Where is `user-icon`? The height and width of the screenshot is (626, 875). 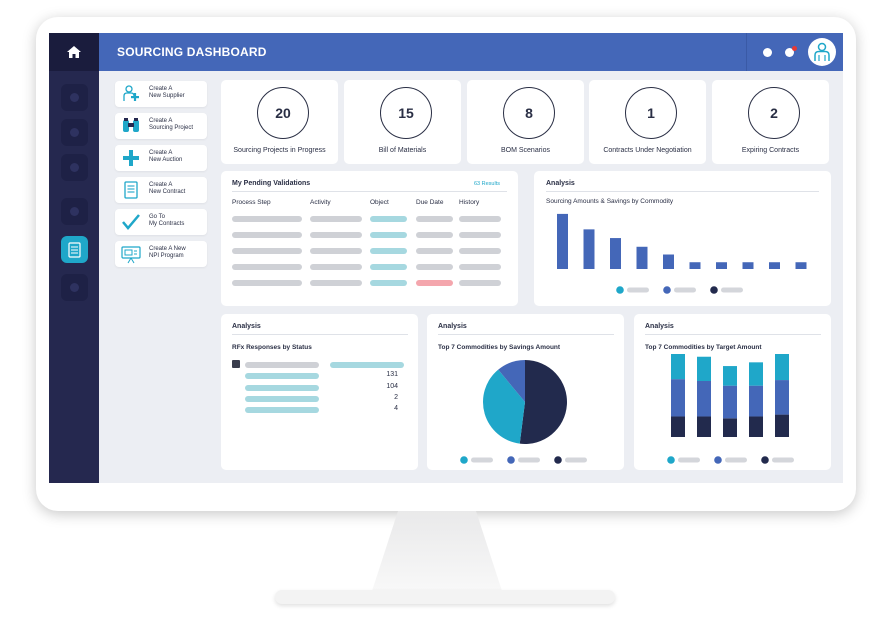
user-icon is located at coordinates (822, 51).